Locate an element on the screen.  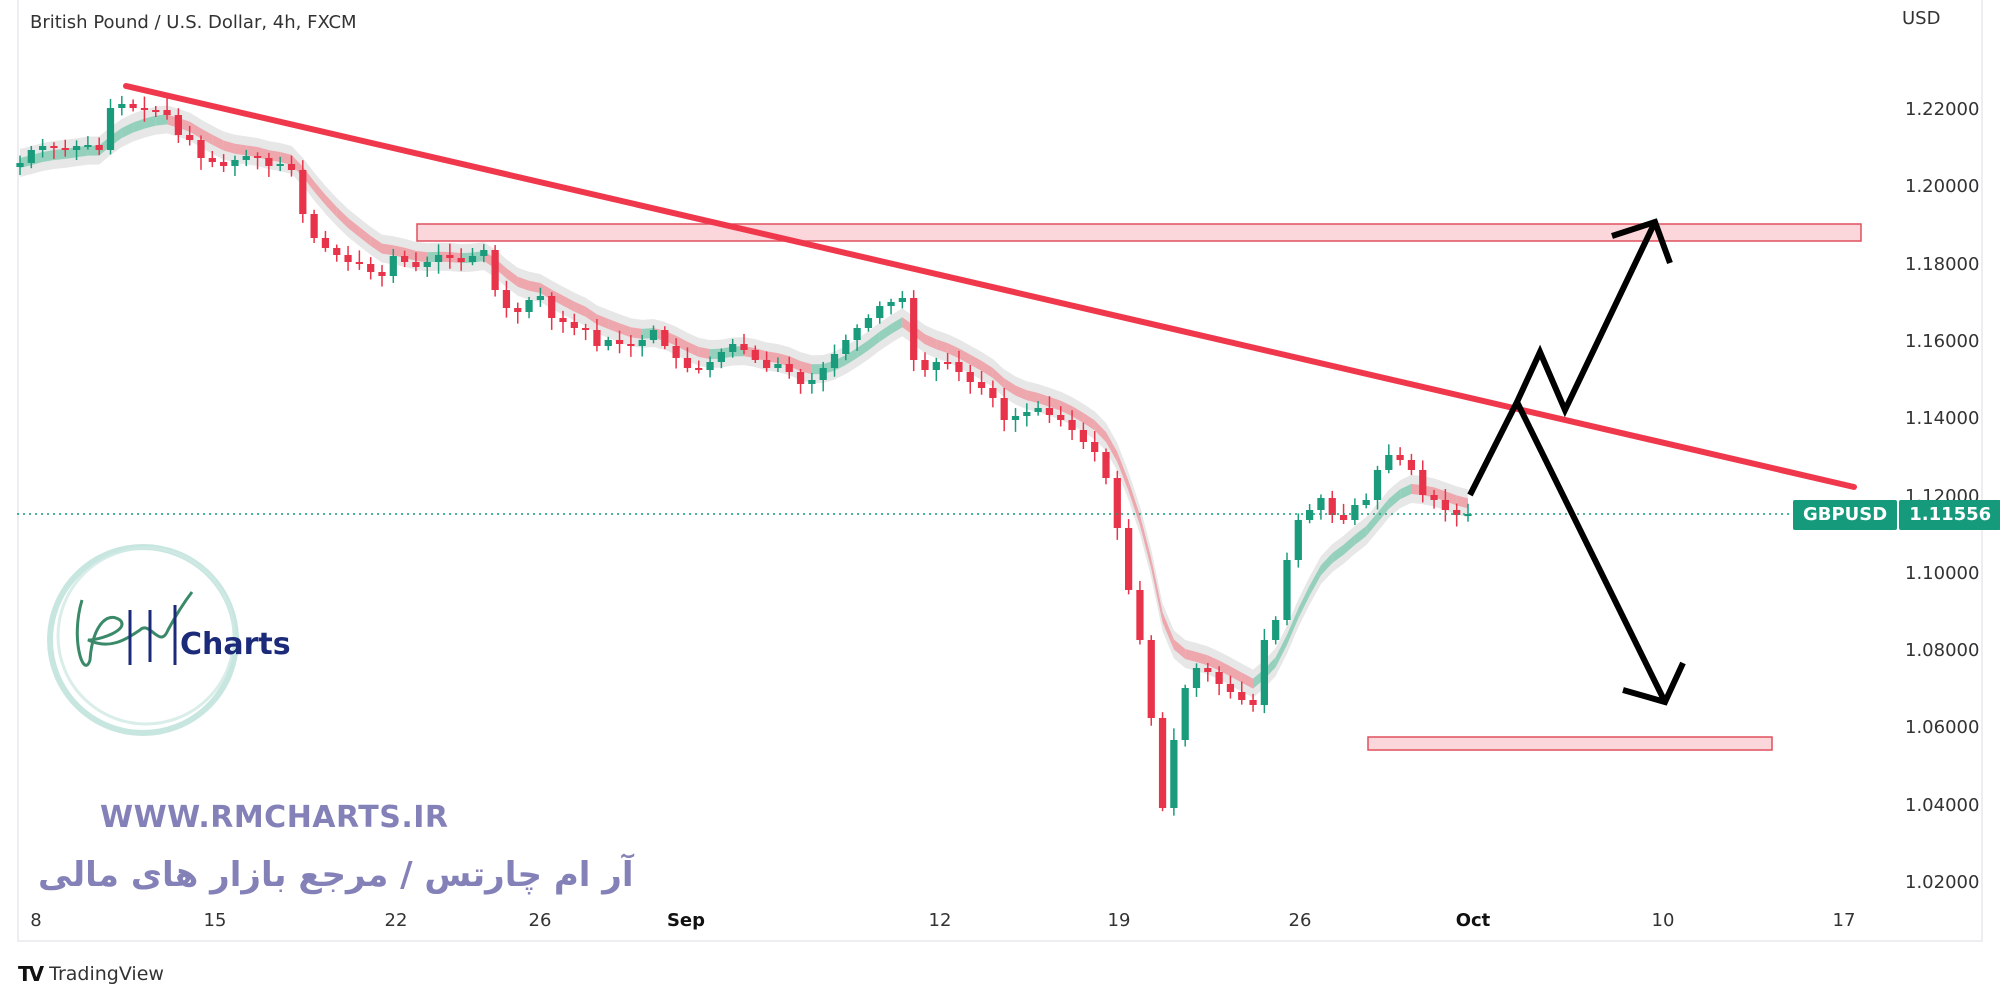
price-tick: 1.08000 is located at coordinates (1942, 651).